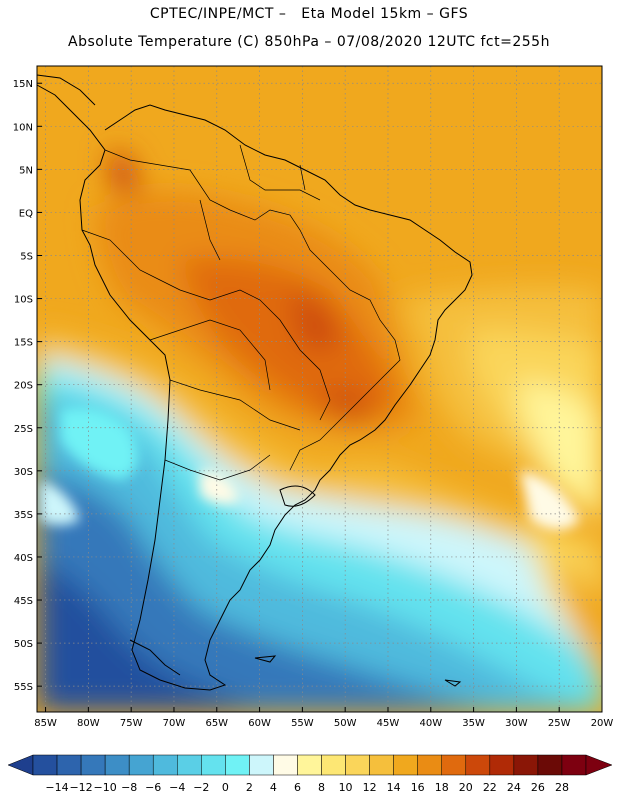  What do you see at coordinates (26, 256) in the screenshot?
I see `lat-tick-label: 5S` at bounding box center [26, 256].